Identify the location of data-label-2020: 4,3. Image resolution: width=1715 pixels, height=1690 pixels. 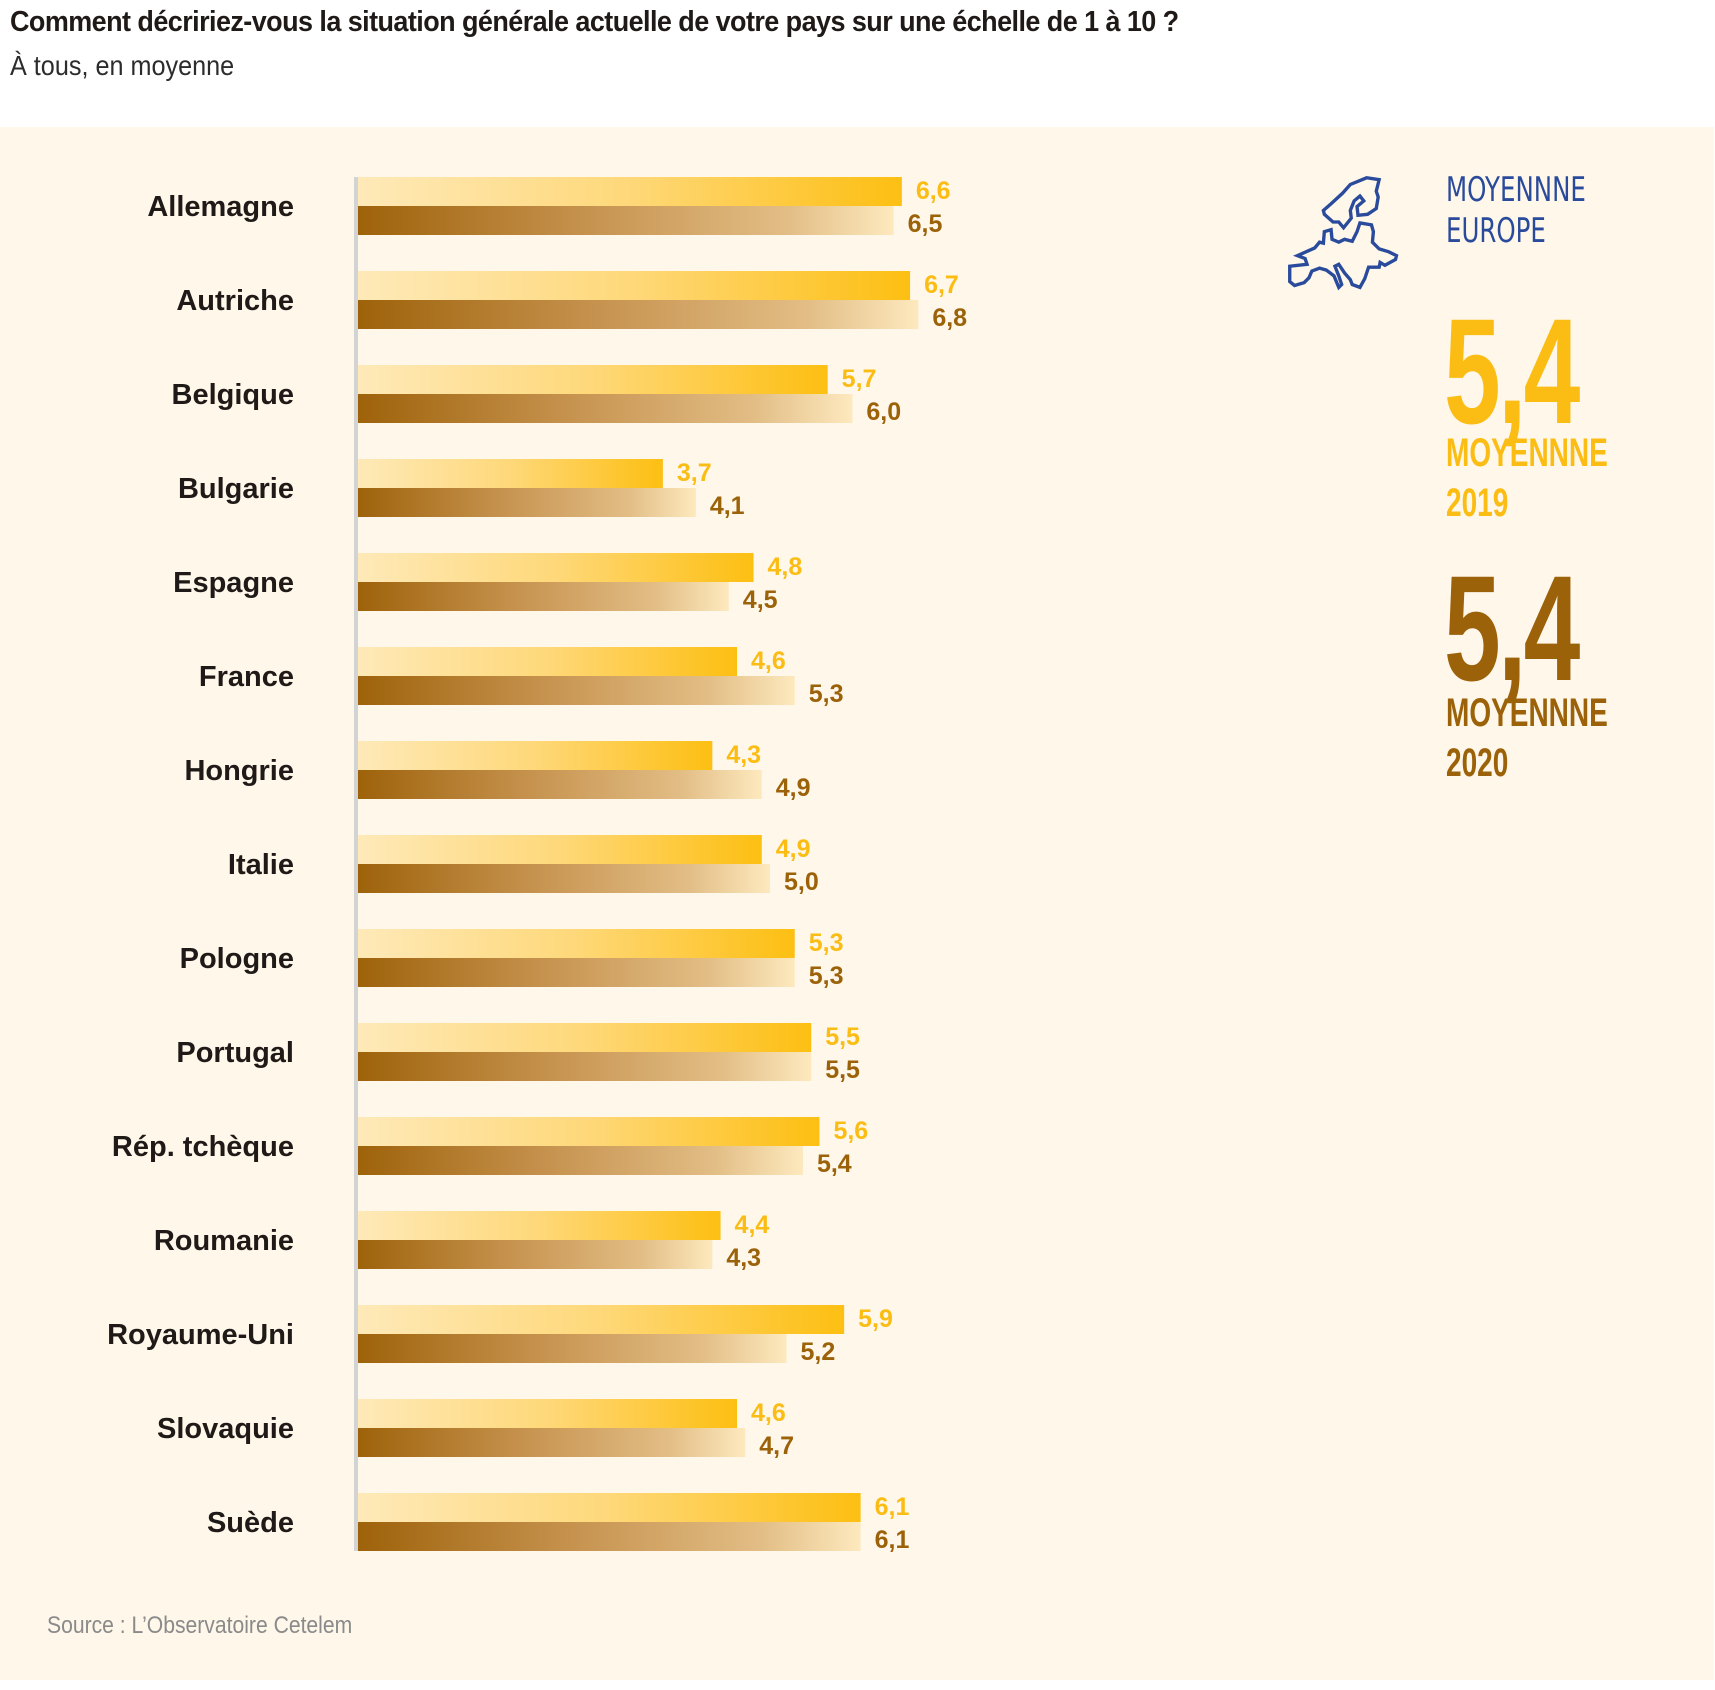
(743, 1258).